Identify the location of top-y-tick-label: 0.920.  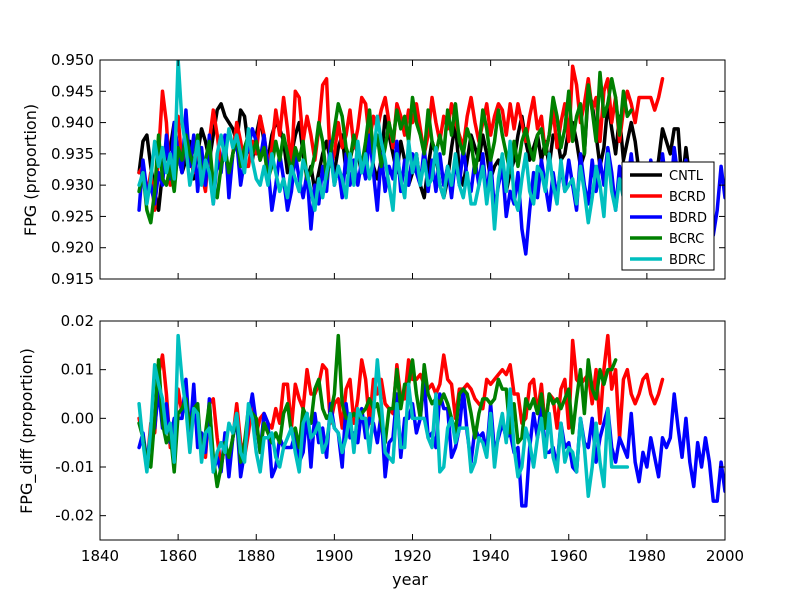
(72, 248).